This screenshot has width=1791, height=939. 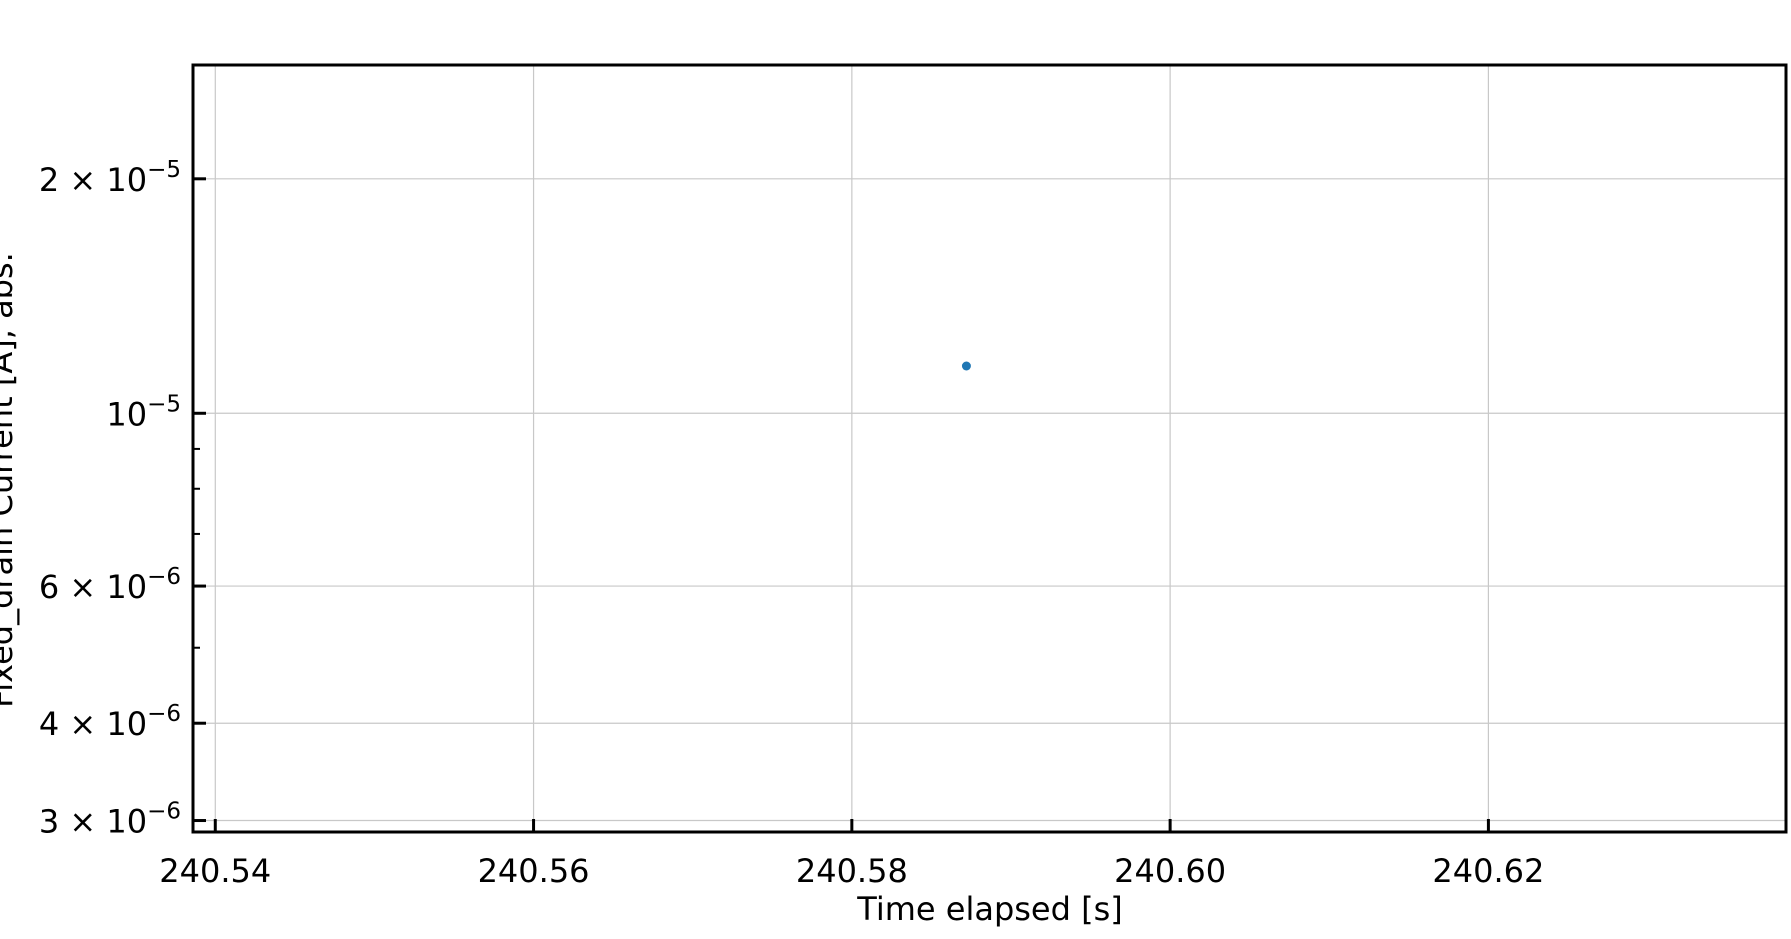 I want to click on y-axis-label: Fixed_drain Current [A], abs., so click(x=10, y=480).